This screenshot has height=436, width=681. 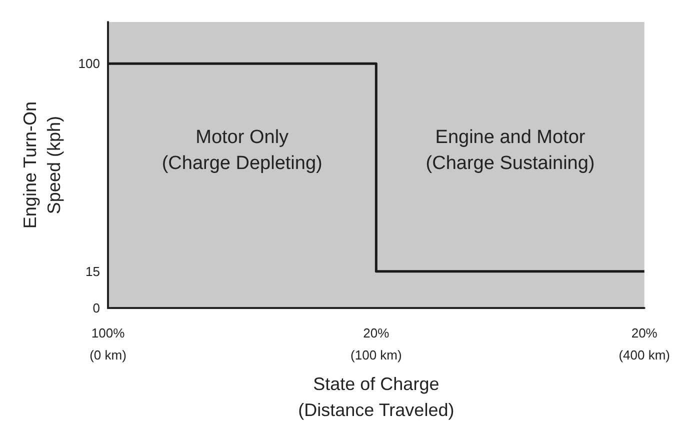 I want to click on x-tick-label: 20% (100 km), so click(x=376, y=344).